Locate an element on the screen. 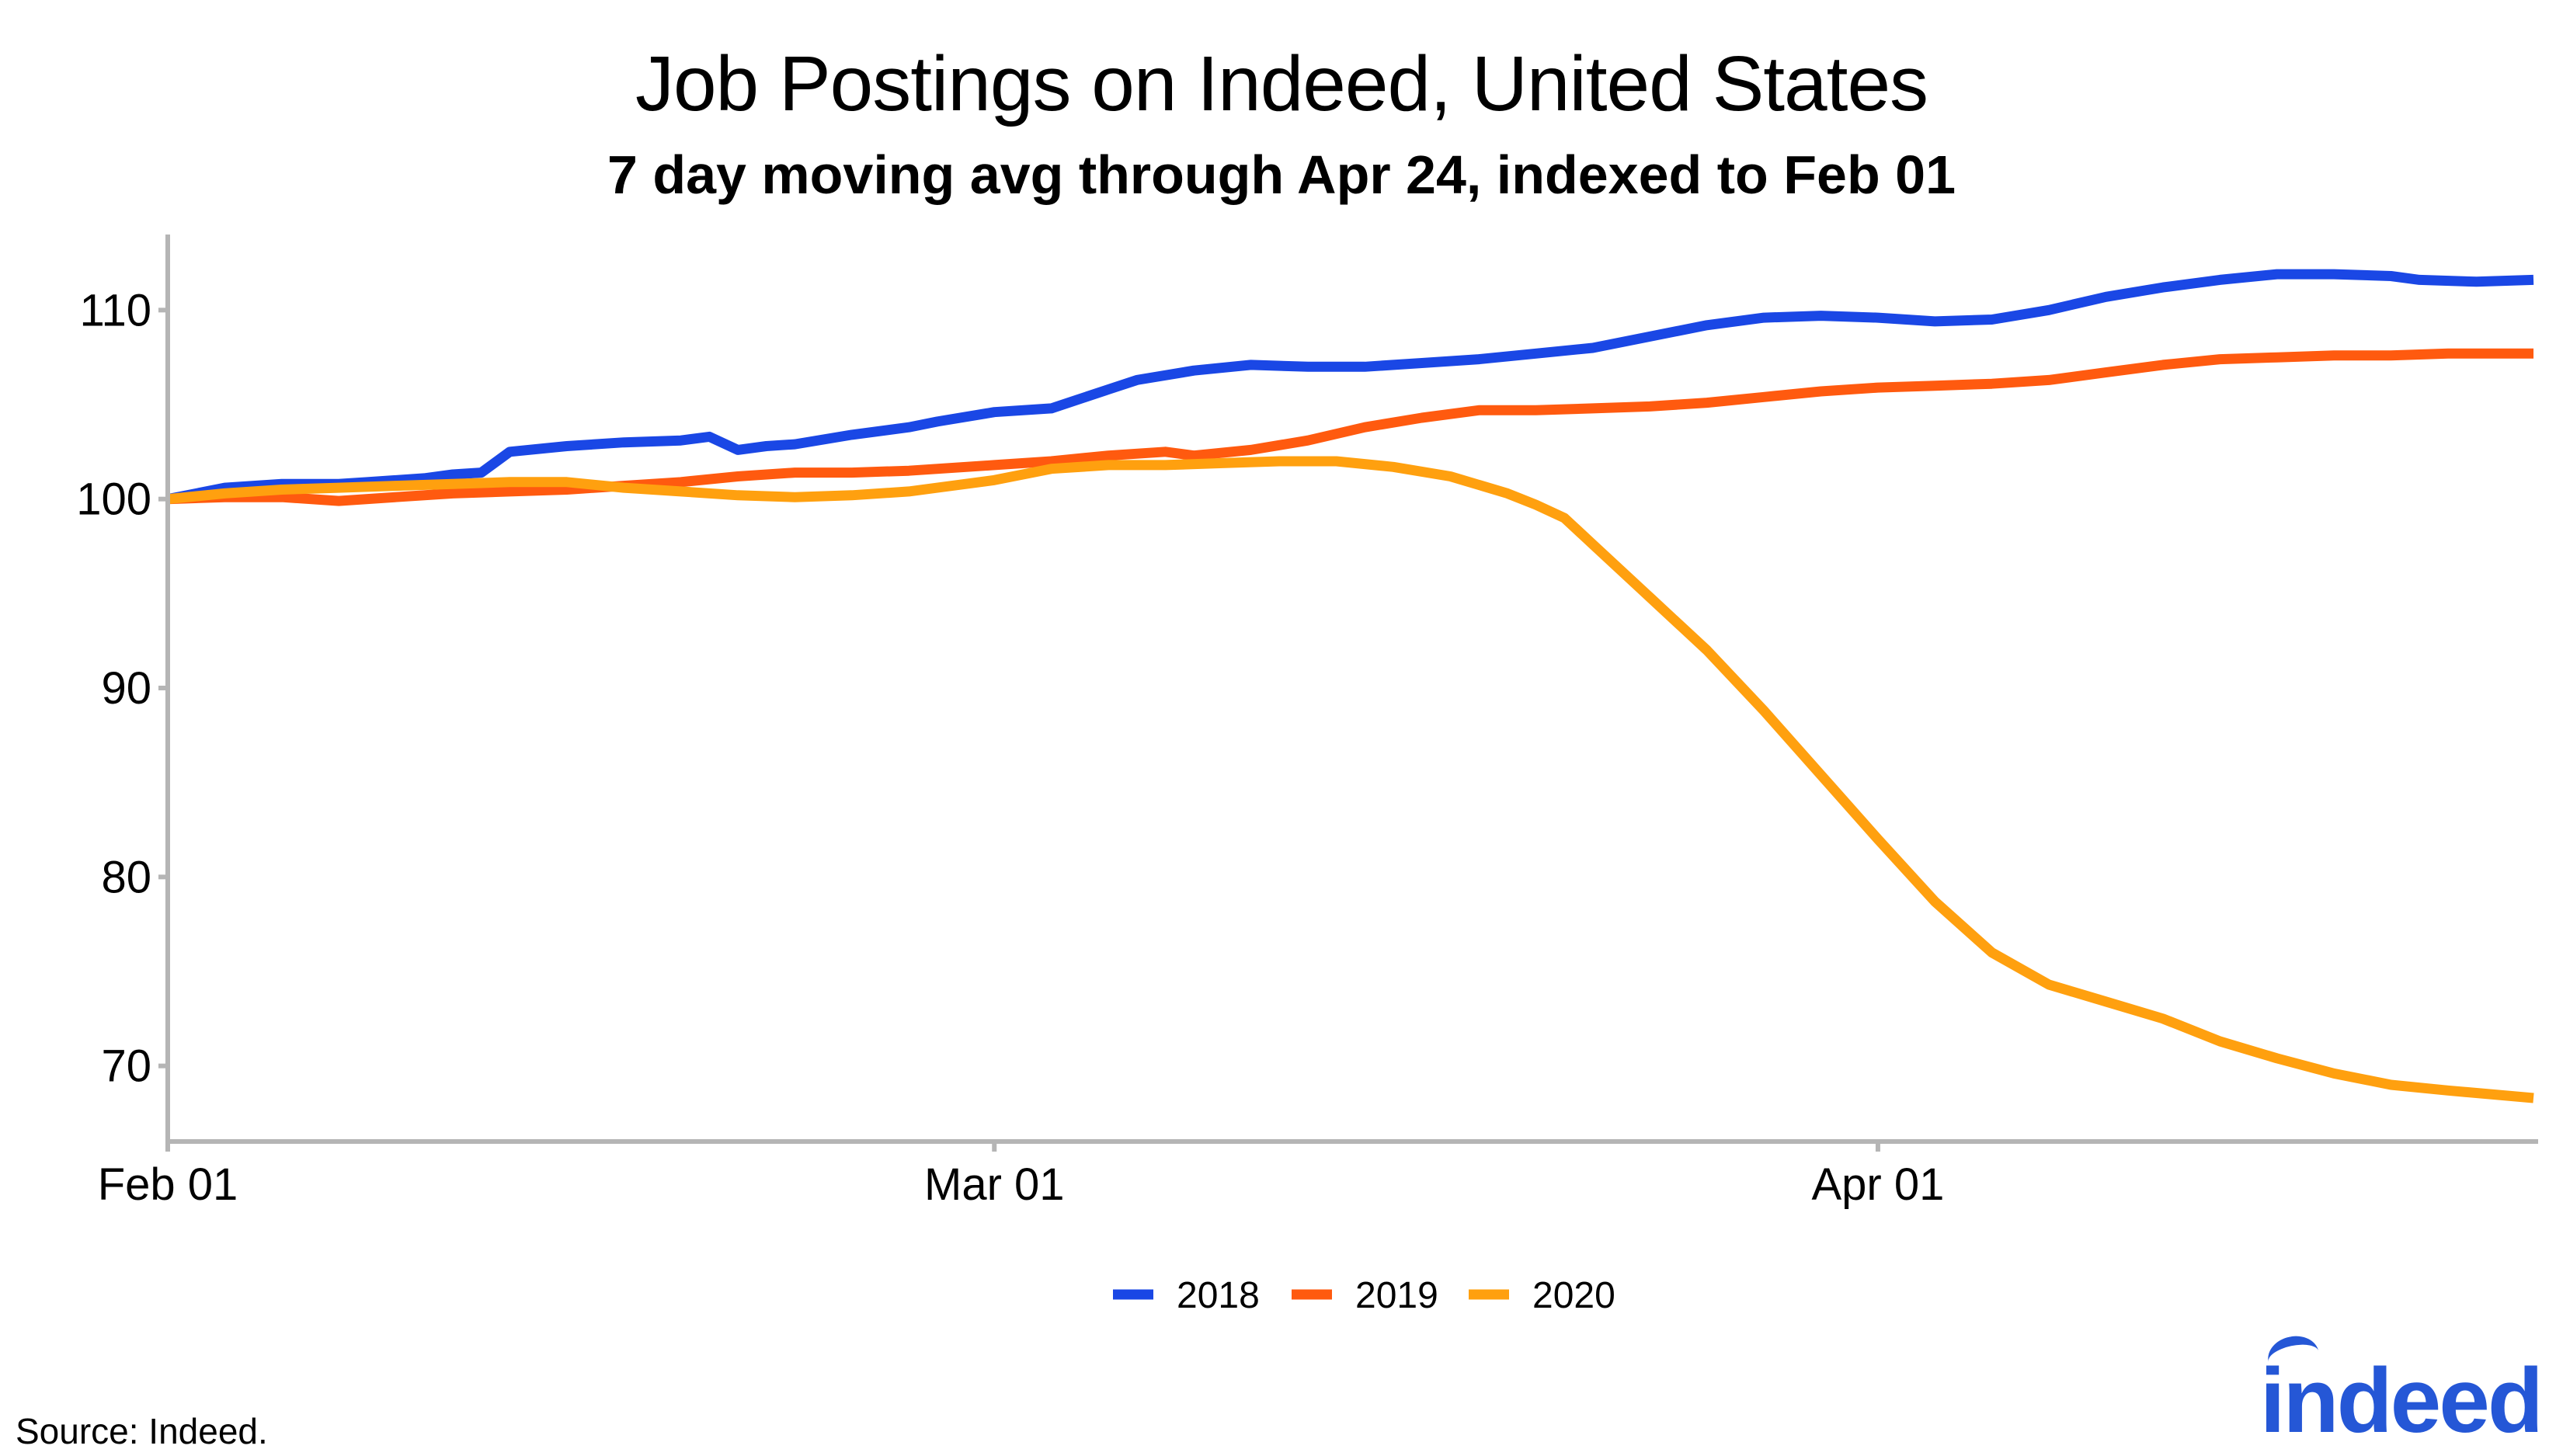 This screenshot has width=2563, height=1456. legend-label-2020: 2020 is located at coordinates (1573, 1295).